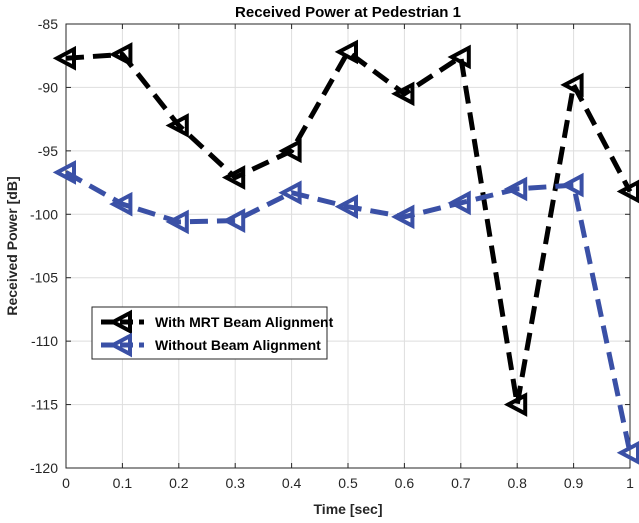 The image size is (639, 523). Describe the element at coordinates (44, 341) in the screenshot. I see `y-tick-label: -110` at that location.